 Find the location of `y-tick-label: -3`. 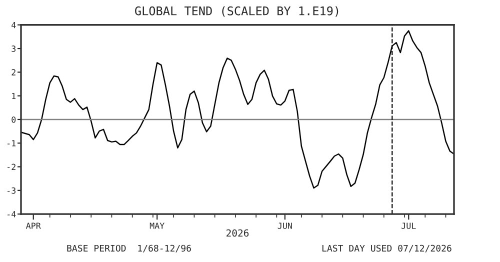

y-tick-label: -3 is located at coordinates (12, 190).